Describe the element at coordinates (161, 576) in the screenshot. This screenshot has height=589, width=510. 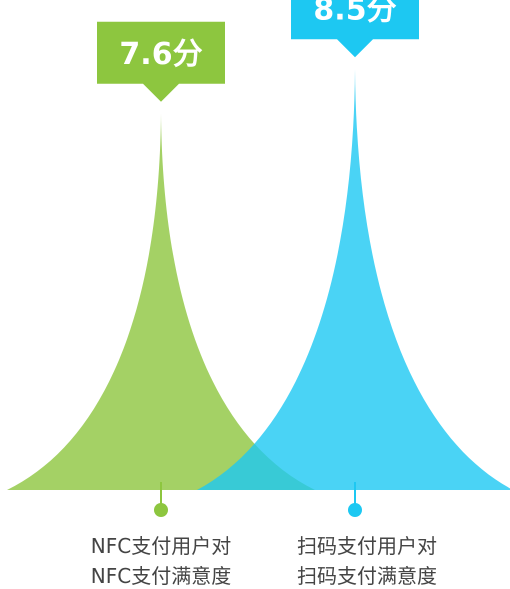
I see `category-label-1-line-2: NFC支付满意度` at that location.